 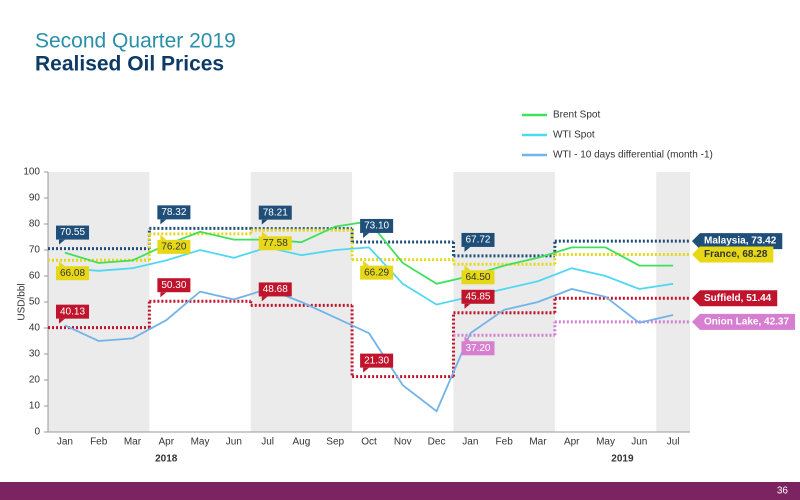 I want to click on callout-text: 66.29, so click(x=376, y=272).